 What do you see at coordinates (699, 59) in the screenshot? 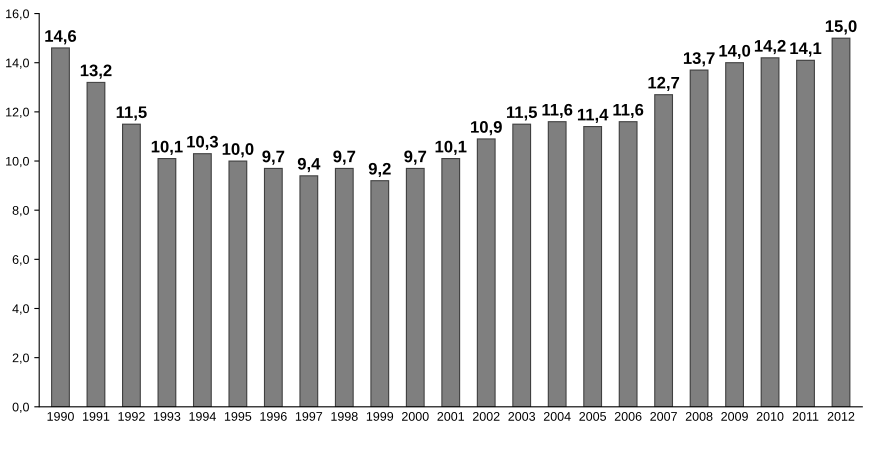
I see `data-label: 13,7` at bounding box center [699, 59].